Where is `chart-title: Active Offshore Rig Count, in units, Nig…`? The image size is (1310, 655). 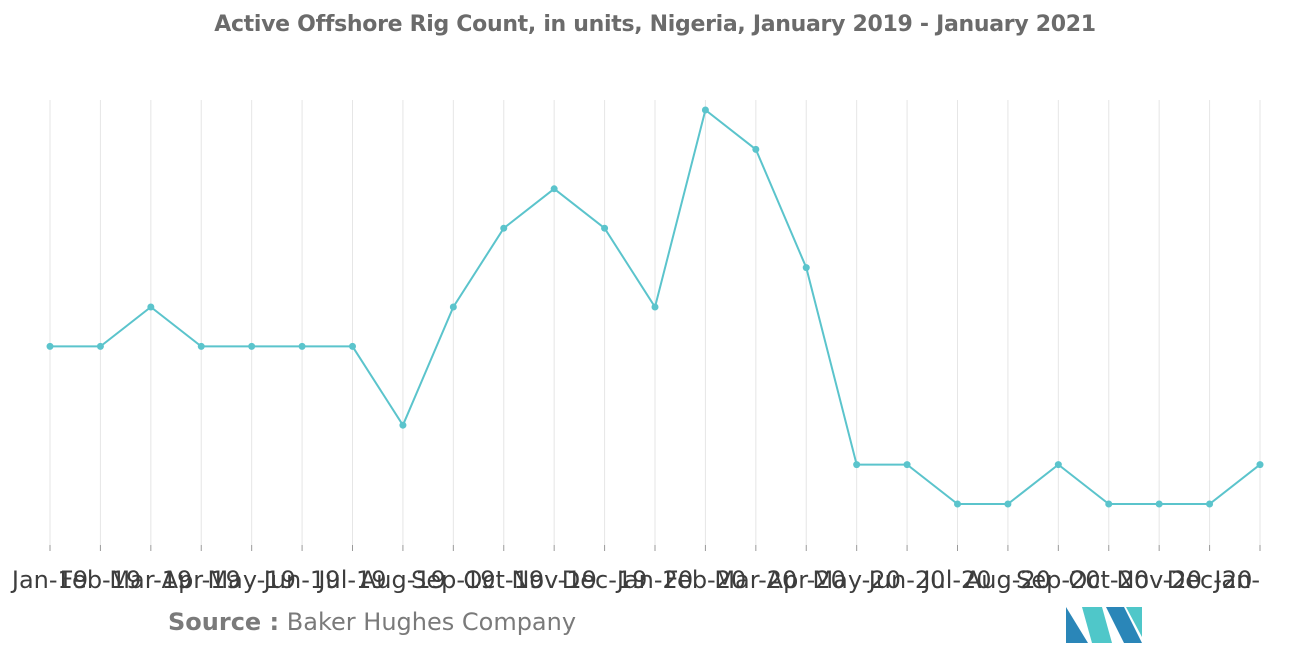 chart-title: Active Offshore Rig Count, in units, Nig… is located at coordinates (655, 24).